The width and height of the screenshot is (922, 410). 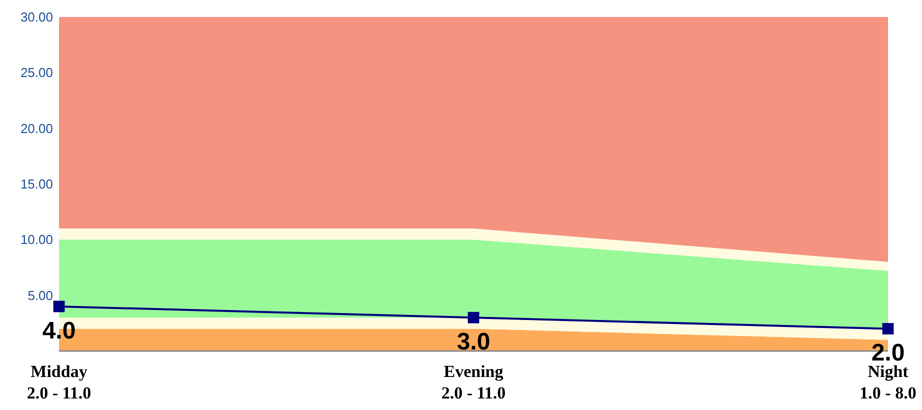 What do you see at coordinates (36, 128) in the screenshot?
I see `y-tick-label: 20.00` at bounding box center [36, 128].